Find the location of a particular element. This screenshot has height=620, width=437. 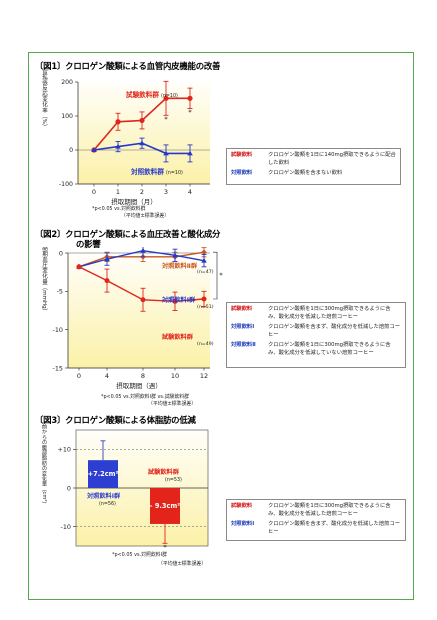

category-n: (n=53) is located at coordinates (173, 480).